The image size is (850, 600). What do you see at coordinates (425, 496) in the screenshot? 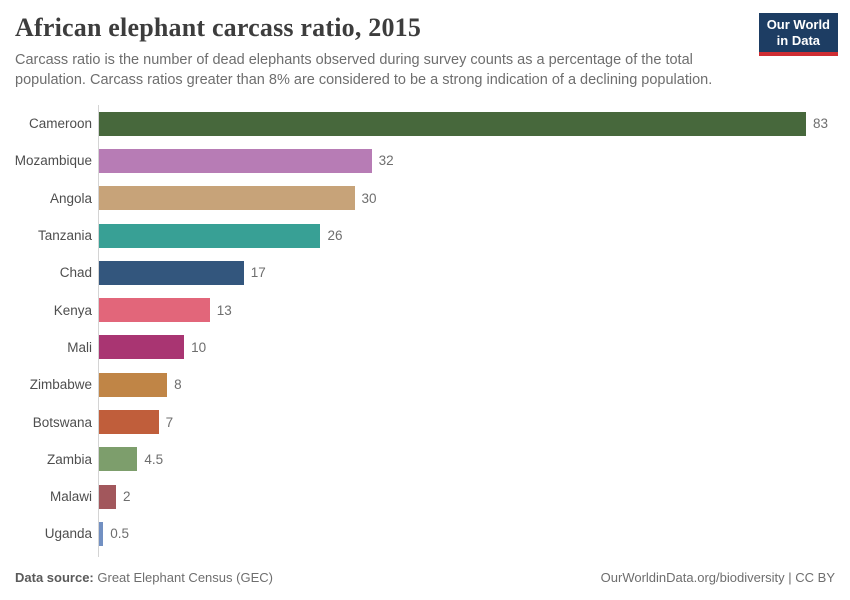
I see `bar-row: Malawi 2` at bounding box center [425, 496].